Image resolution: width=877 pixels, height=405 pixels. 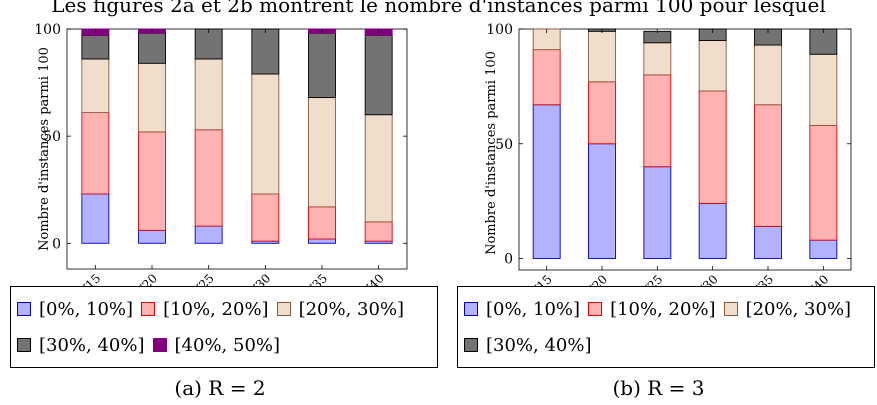 I want to click on legend-row: [30%, 40%], so click(x=666, y=345).